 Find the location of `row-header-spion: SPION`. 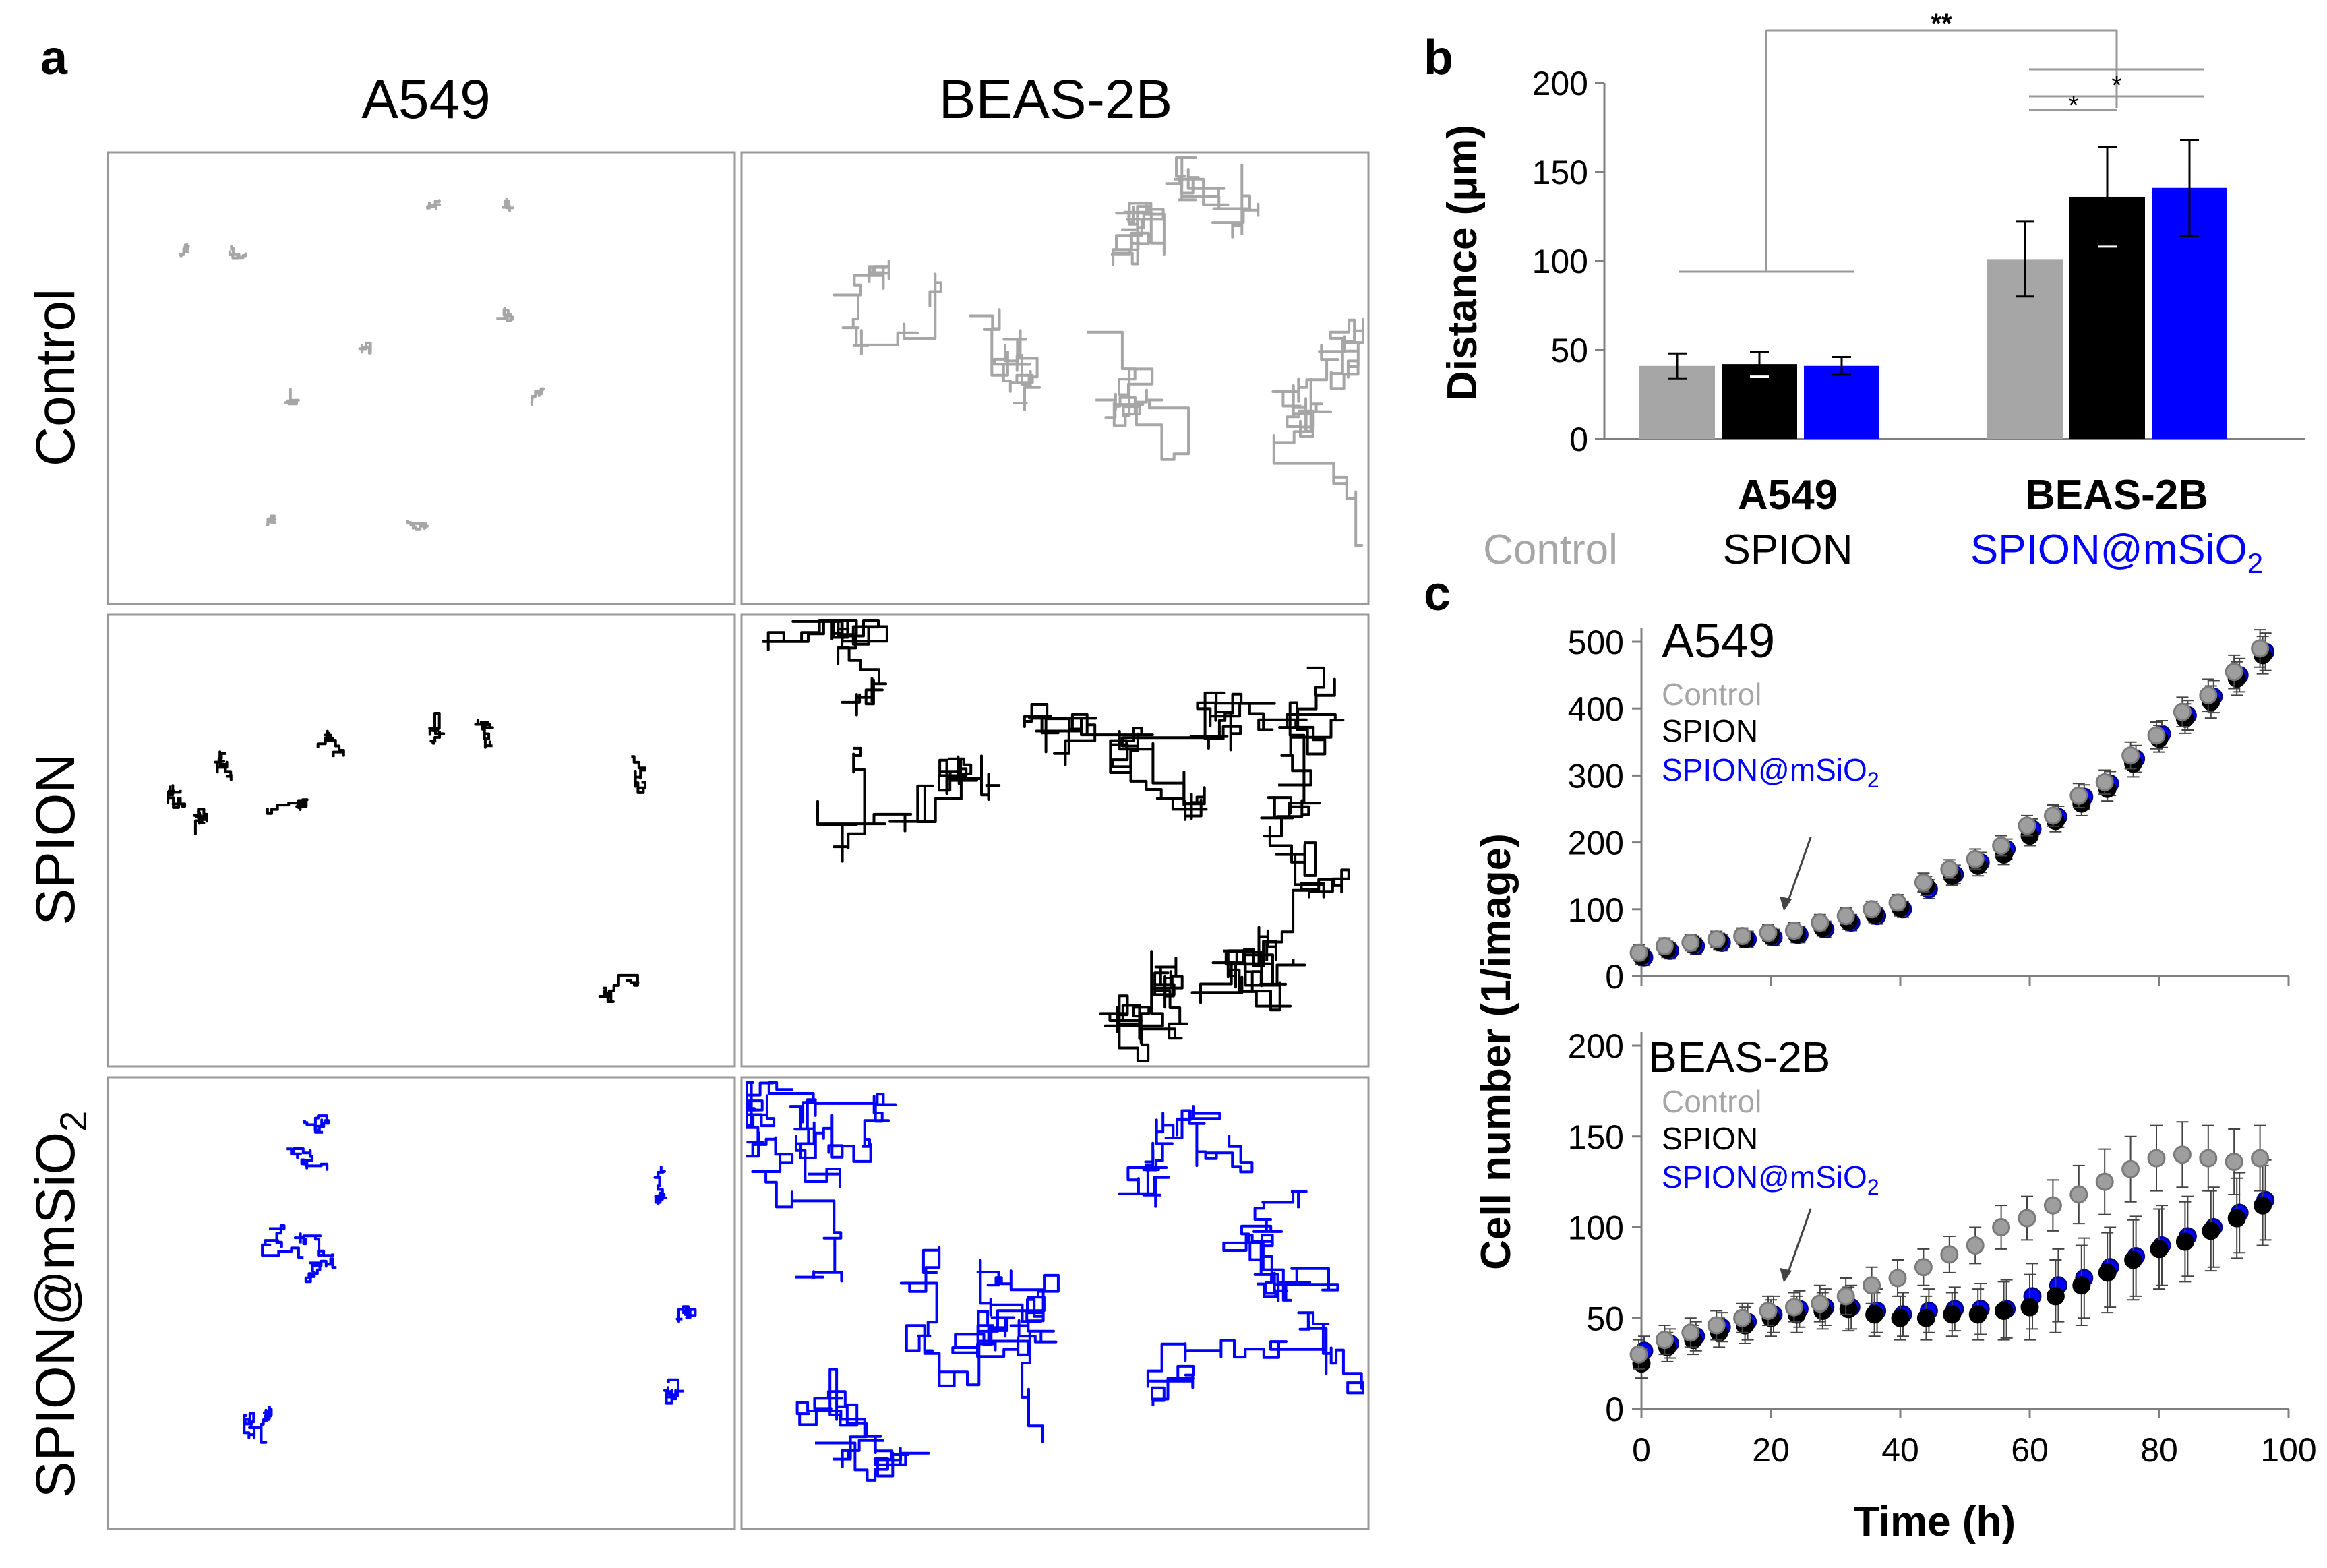

row-header-spion: SPION is located at coordinates (55, 839).